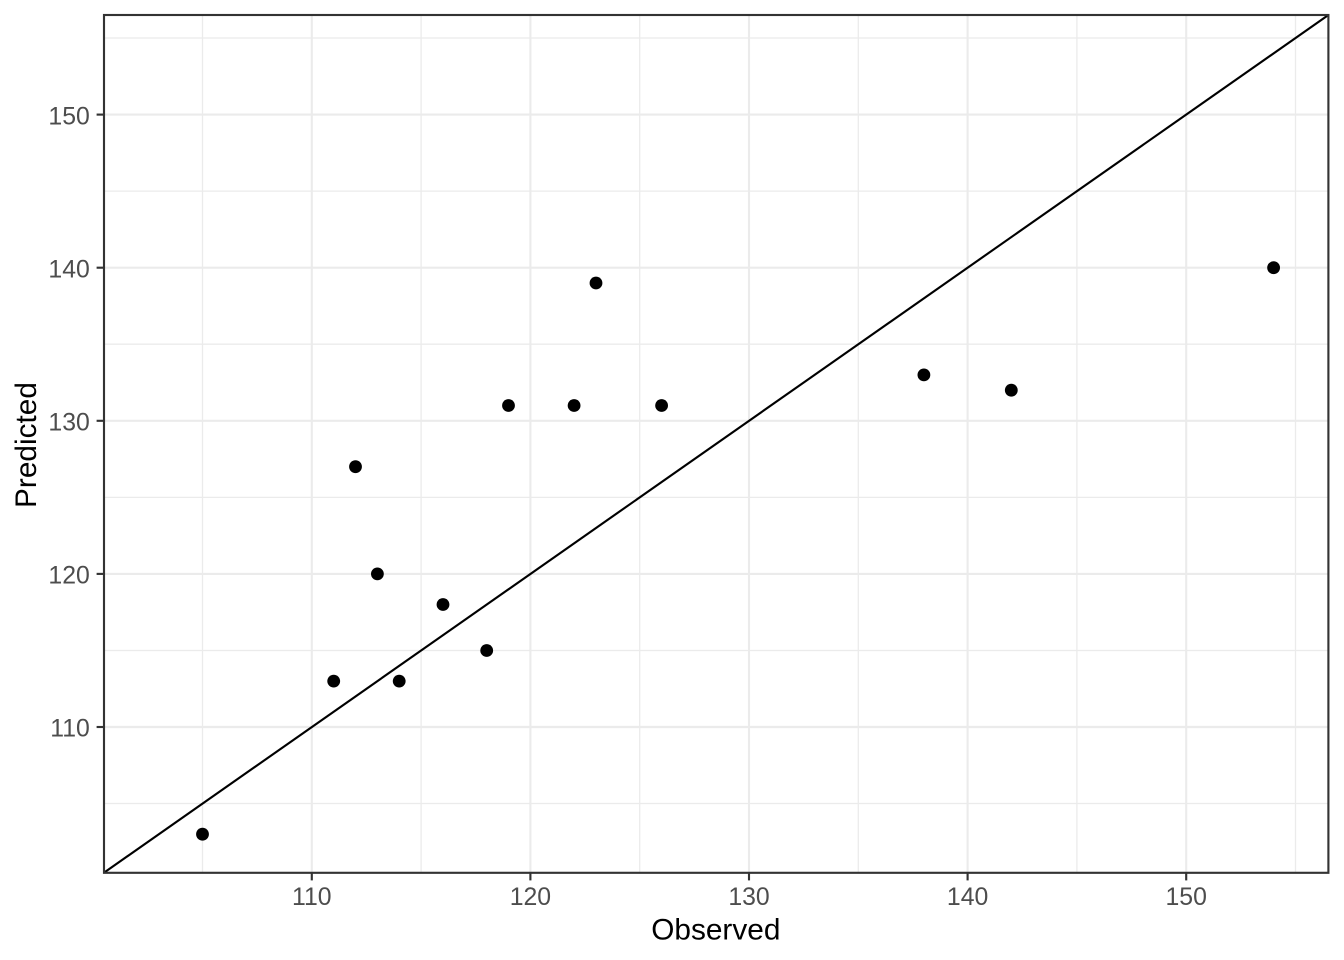  Describe the element at coordinates (715, 930) in the screenshot. I see `svg-text: Observed` at that location.